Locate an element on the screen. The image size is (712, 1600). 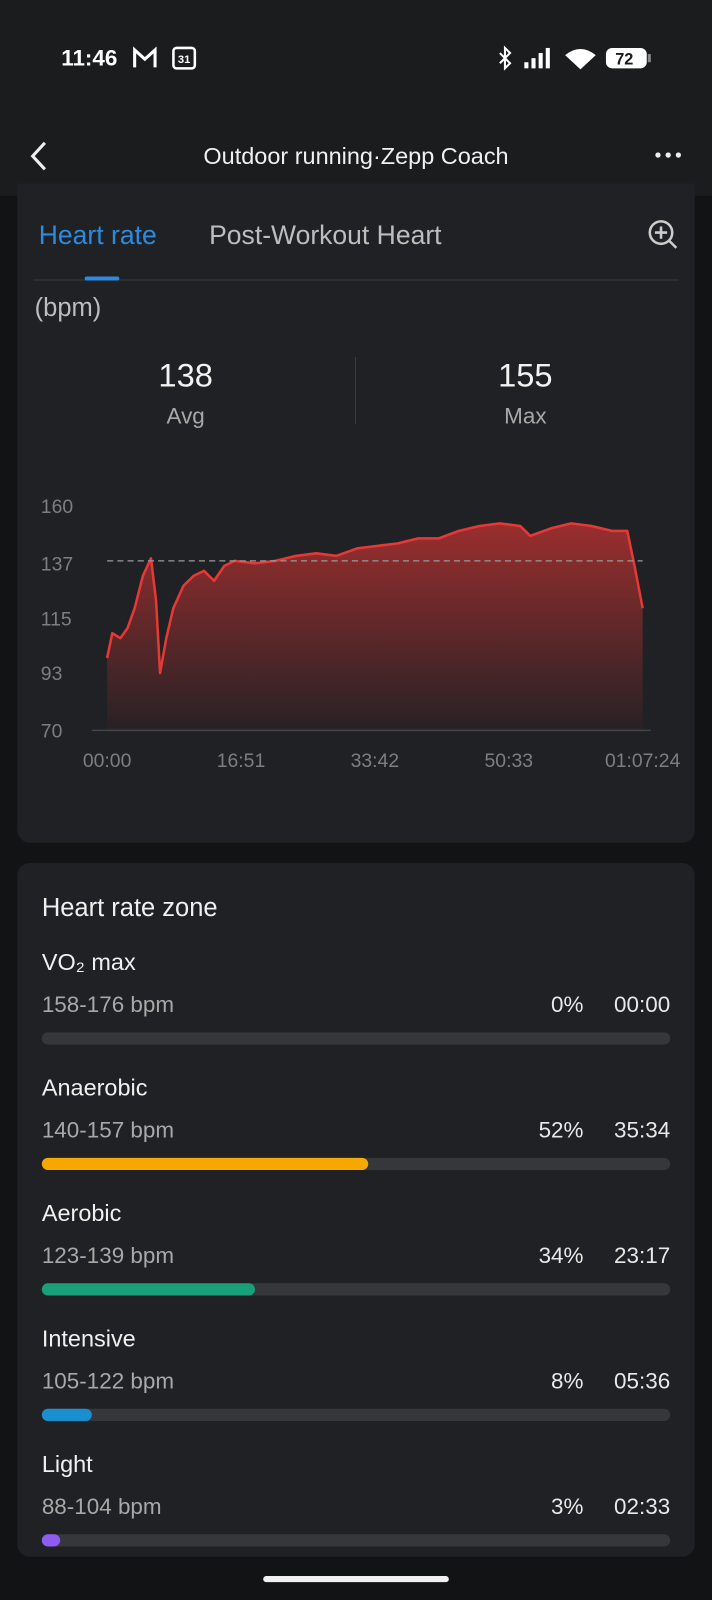
zone-percent: 0% is located at coordinates (567, 1004).